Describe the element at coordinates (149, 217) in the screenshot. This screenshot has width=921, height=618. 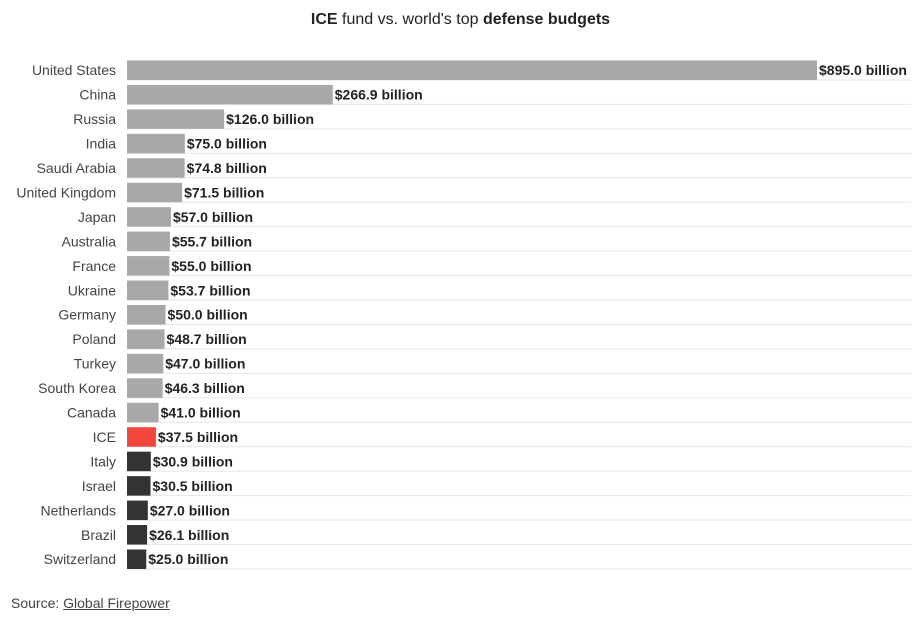
I see `bar-japan` at that location.